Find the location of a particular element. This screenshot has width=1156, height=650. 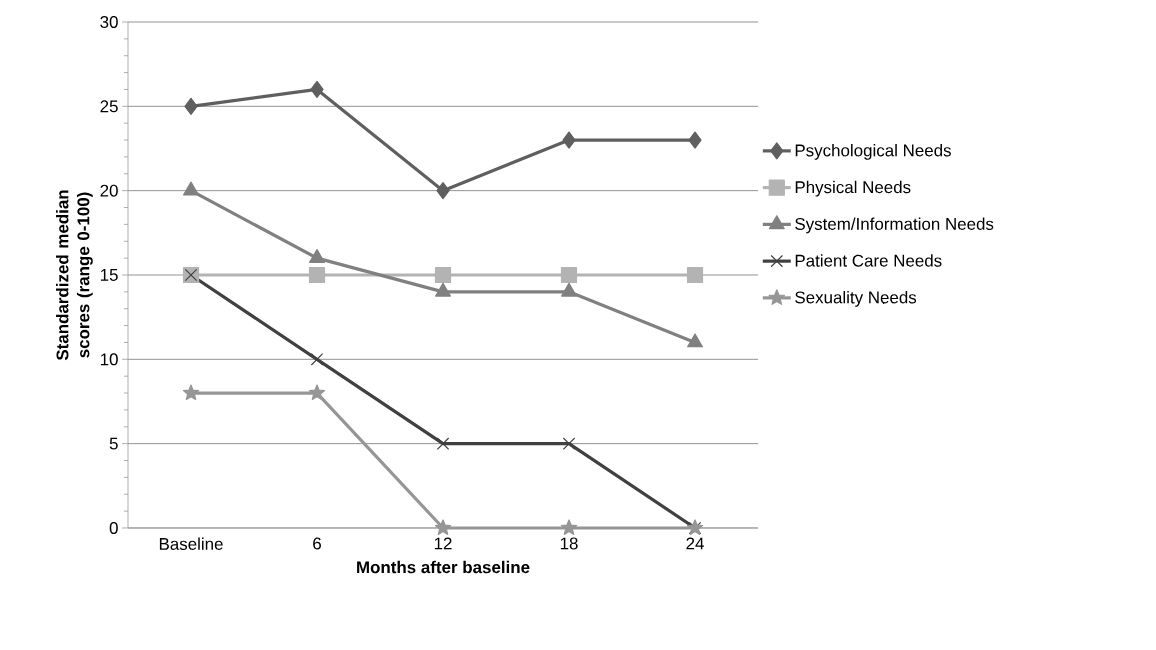

x-tick-label: 18 is located at coordinates (569, 543).